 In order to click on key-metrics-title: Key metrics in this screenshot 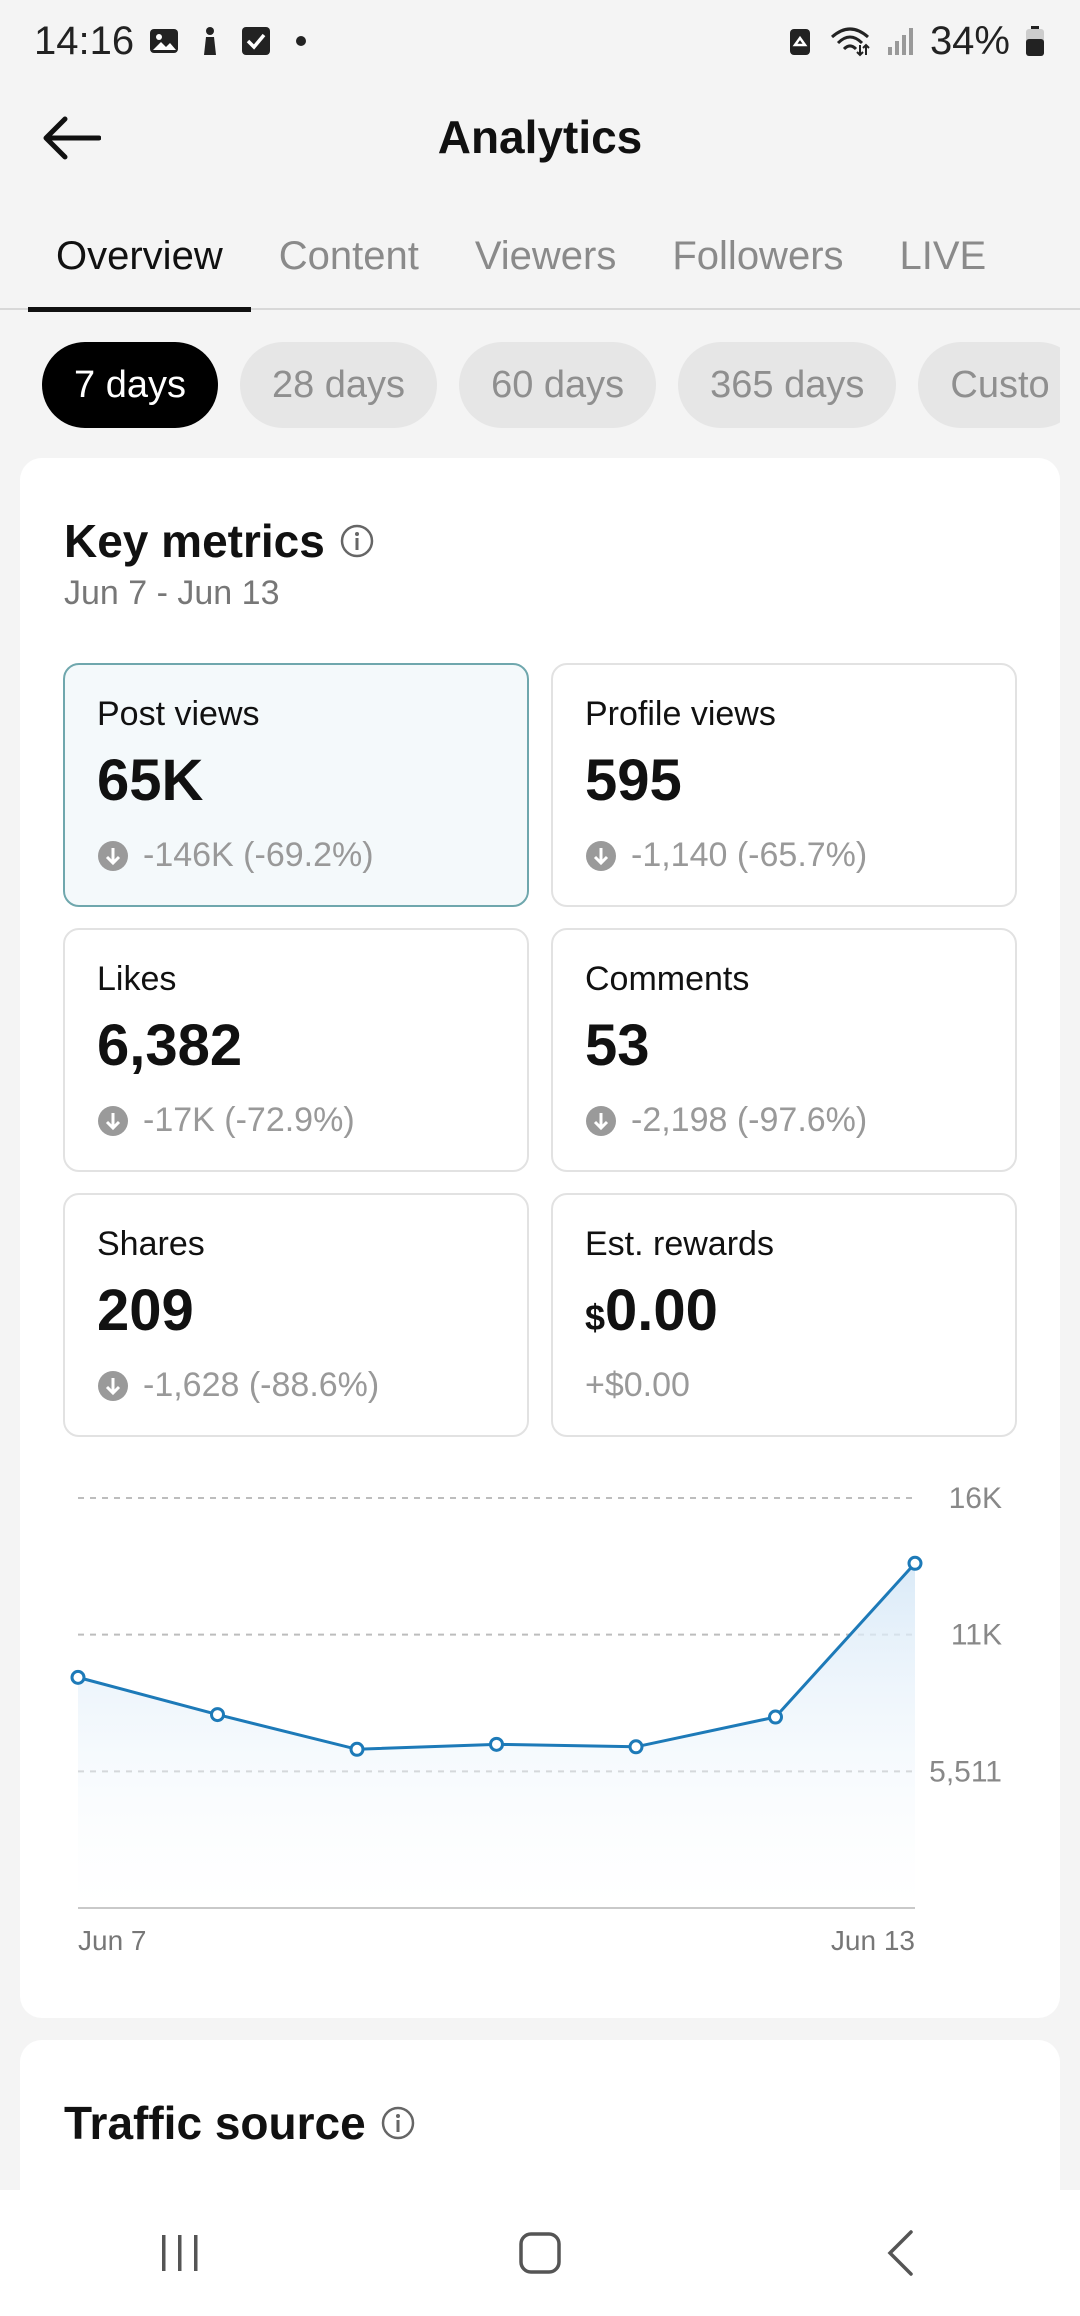, I will do `click(194, 541)`.